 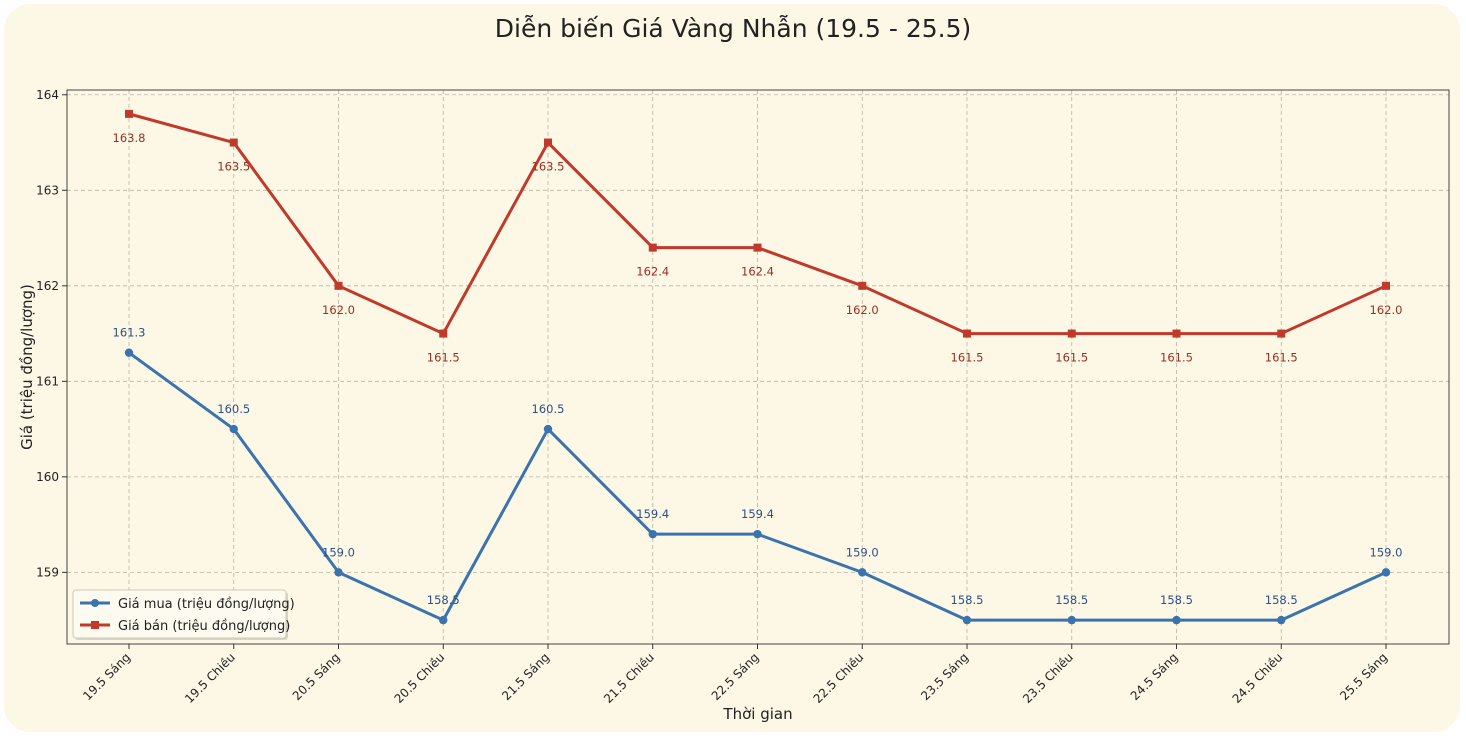 I want to click on x-tick-label: 21.5 Sáng, so click(x=525, y=676).